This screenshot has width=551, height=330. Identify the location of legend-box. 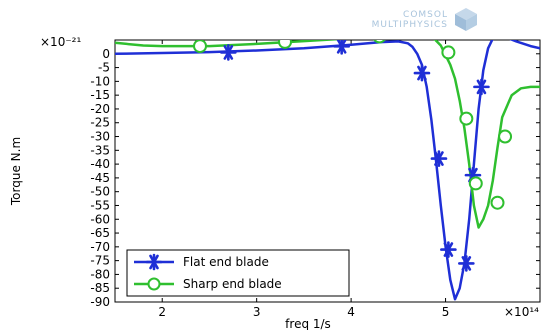
(238, 273).